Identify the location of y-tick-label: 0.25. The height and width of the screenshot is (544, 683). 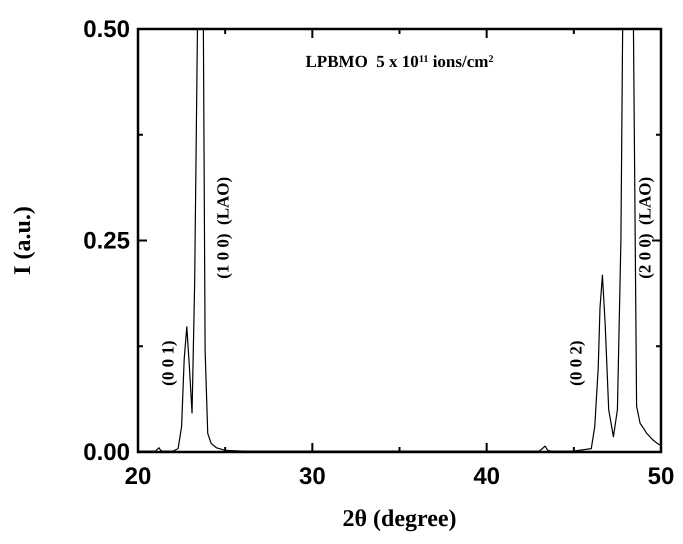
(106, 241).